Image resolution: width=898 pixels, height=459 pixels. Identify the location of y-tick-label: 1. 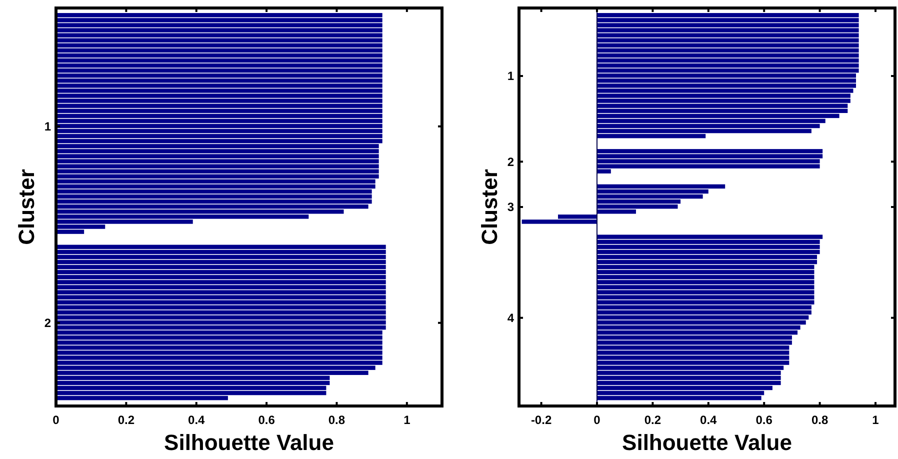
(510, 76).